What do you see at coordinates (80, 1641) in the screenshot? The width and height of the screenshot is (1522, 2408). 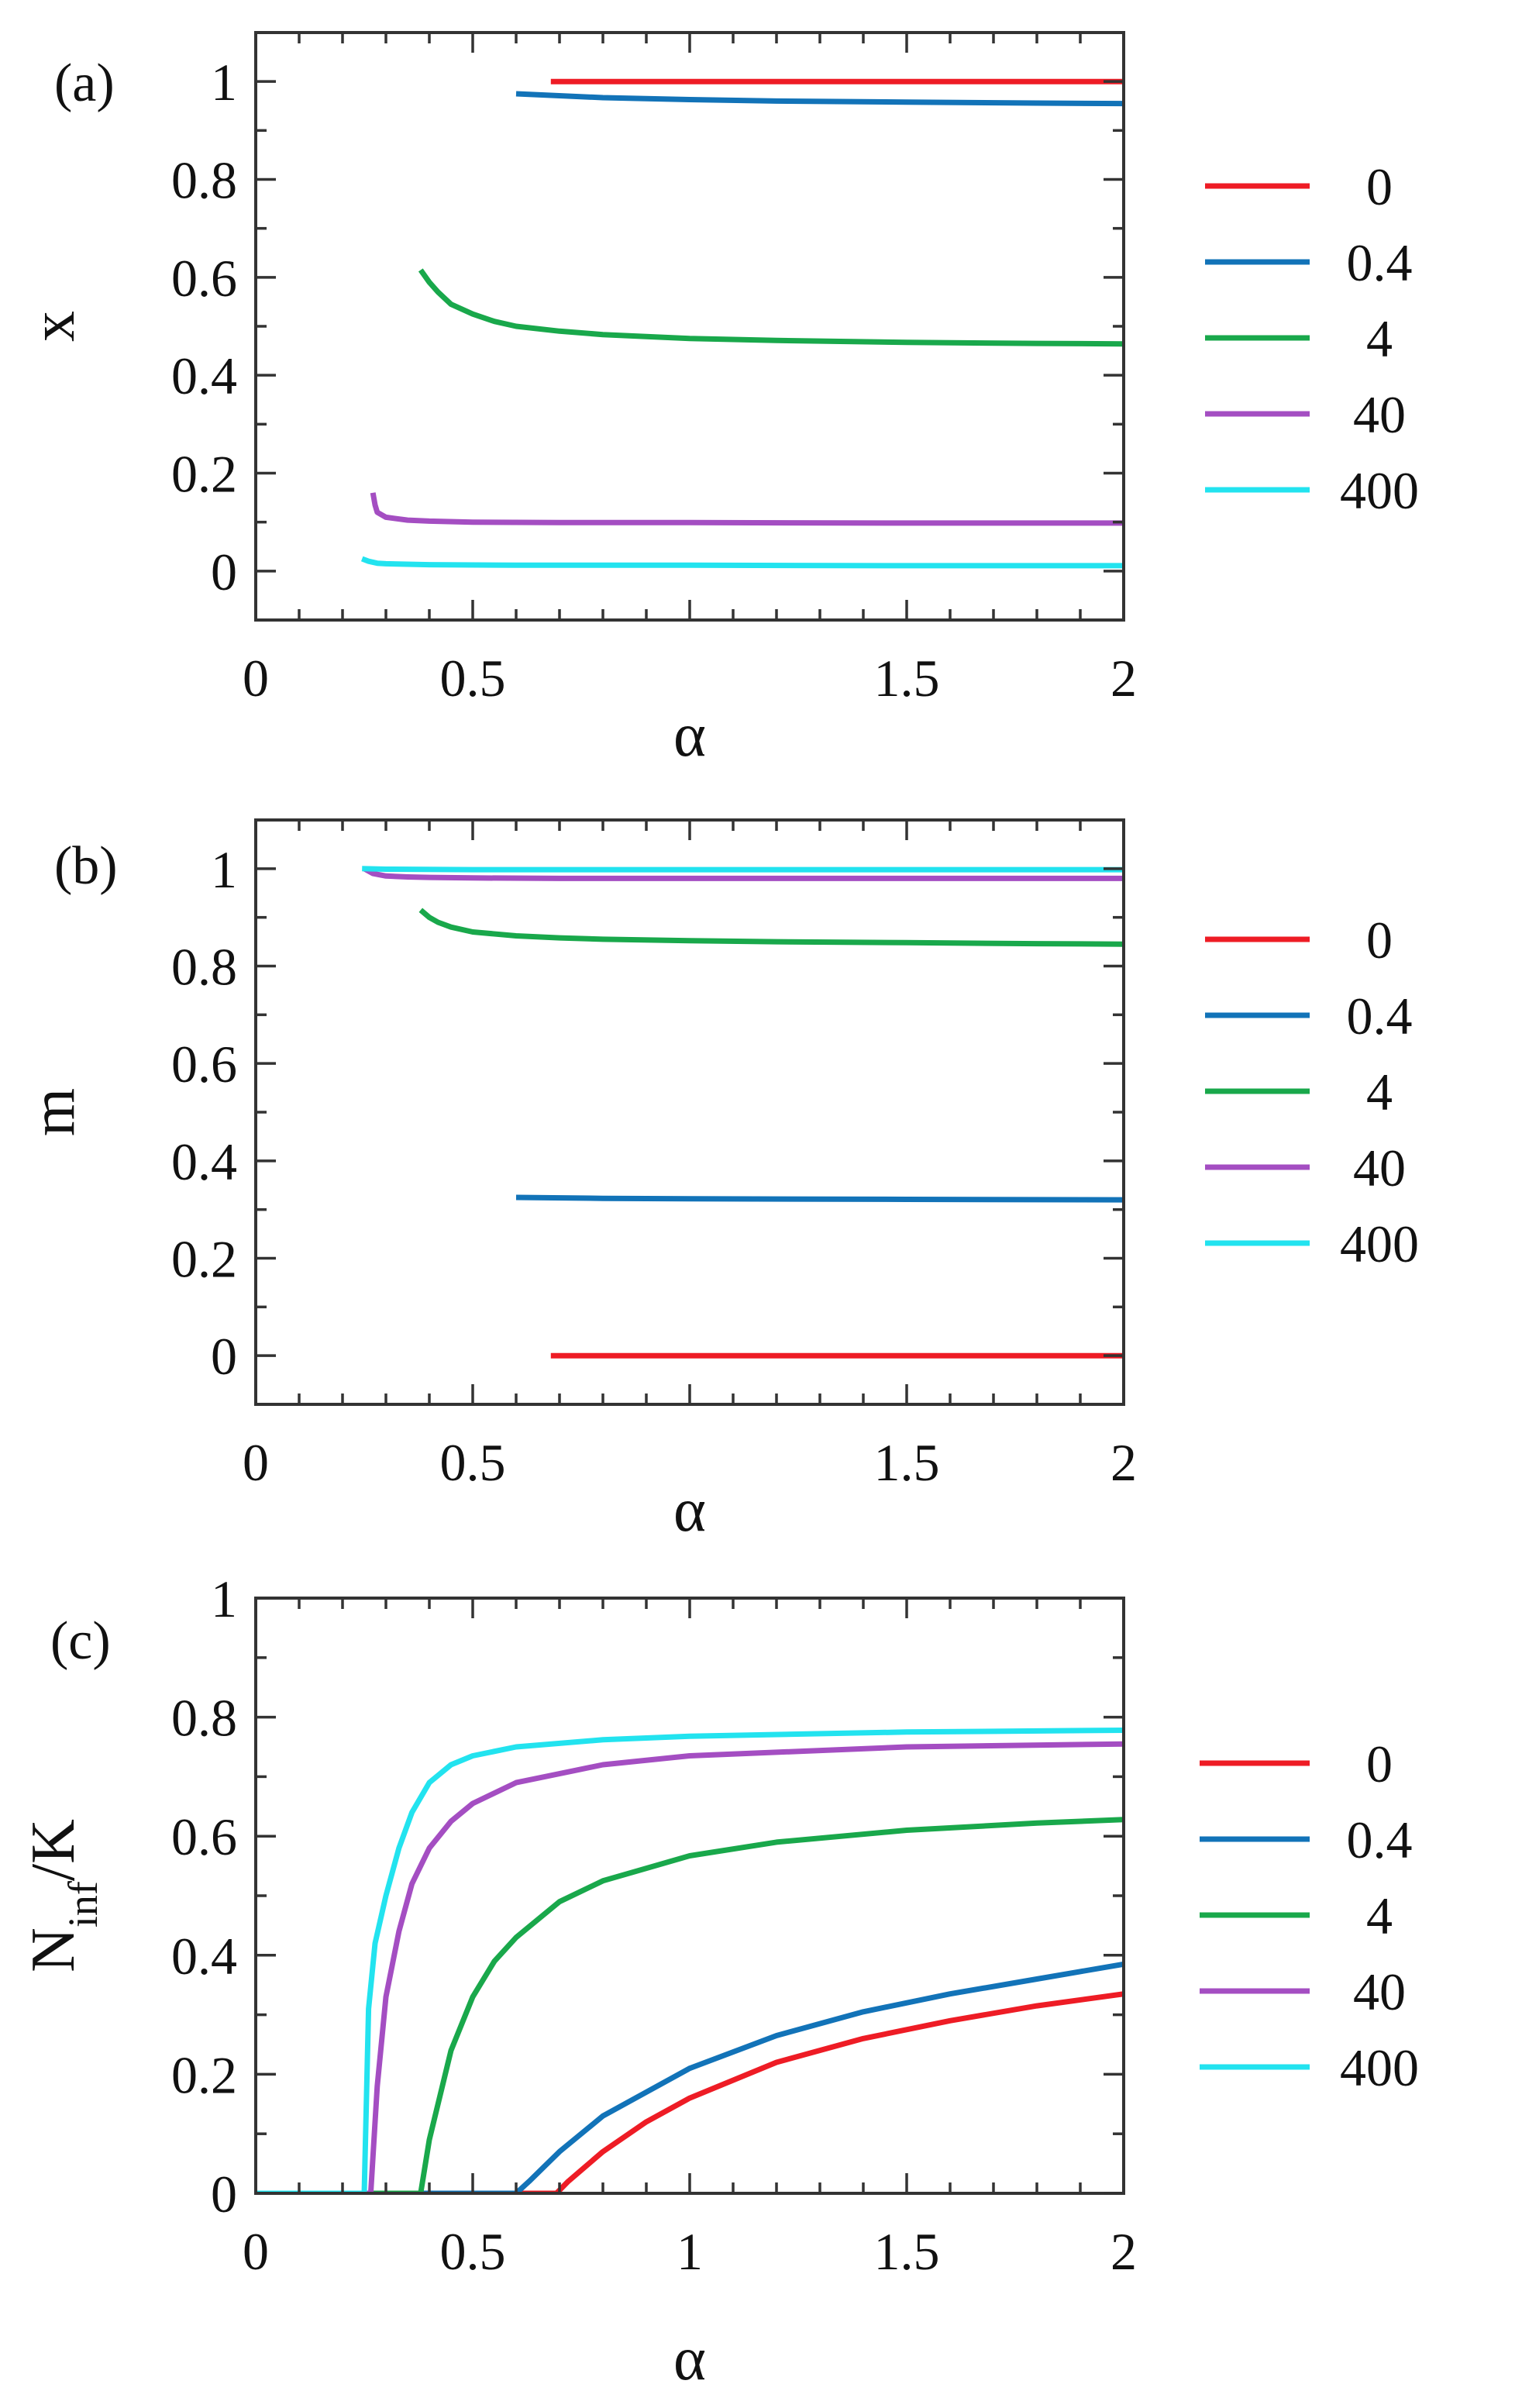 I see `panel-label: (c)` at bounding box center [80, 1641].